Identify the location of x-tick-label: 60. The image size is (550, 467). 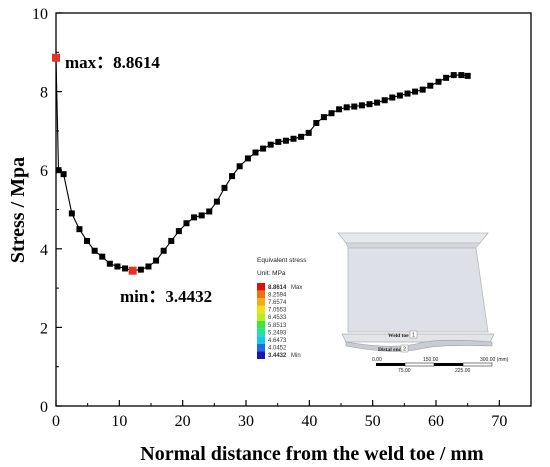
(436, 421).